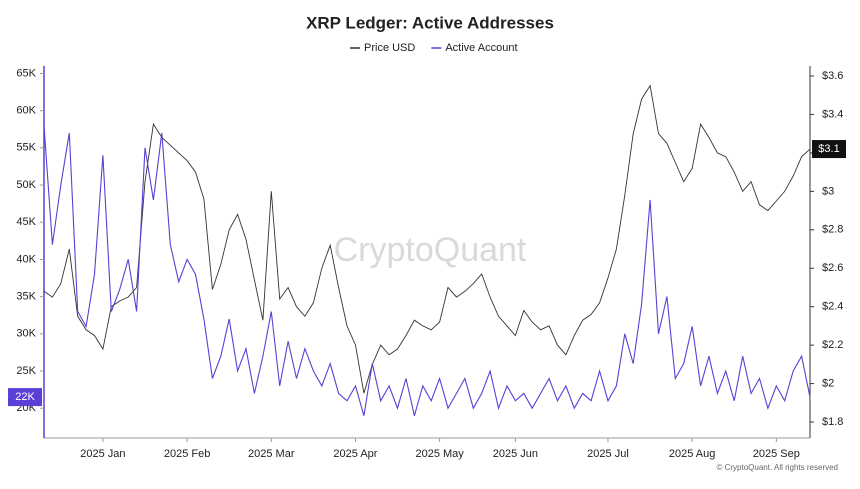 This screenshot has width=860, height=489. Describe the element at coordinates (832, 230) in the screenshot. I see `y2-tick-label: $2.8` at that location.